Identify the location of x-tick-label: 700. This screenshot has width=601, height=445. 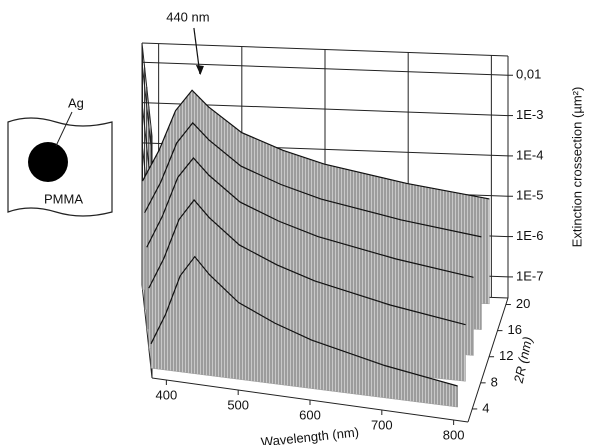
(382, 424).